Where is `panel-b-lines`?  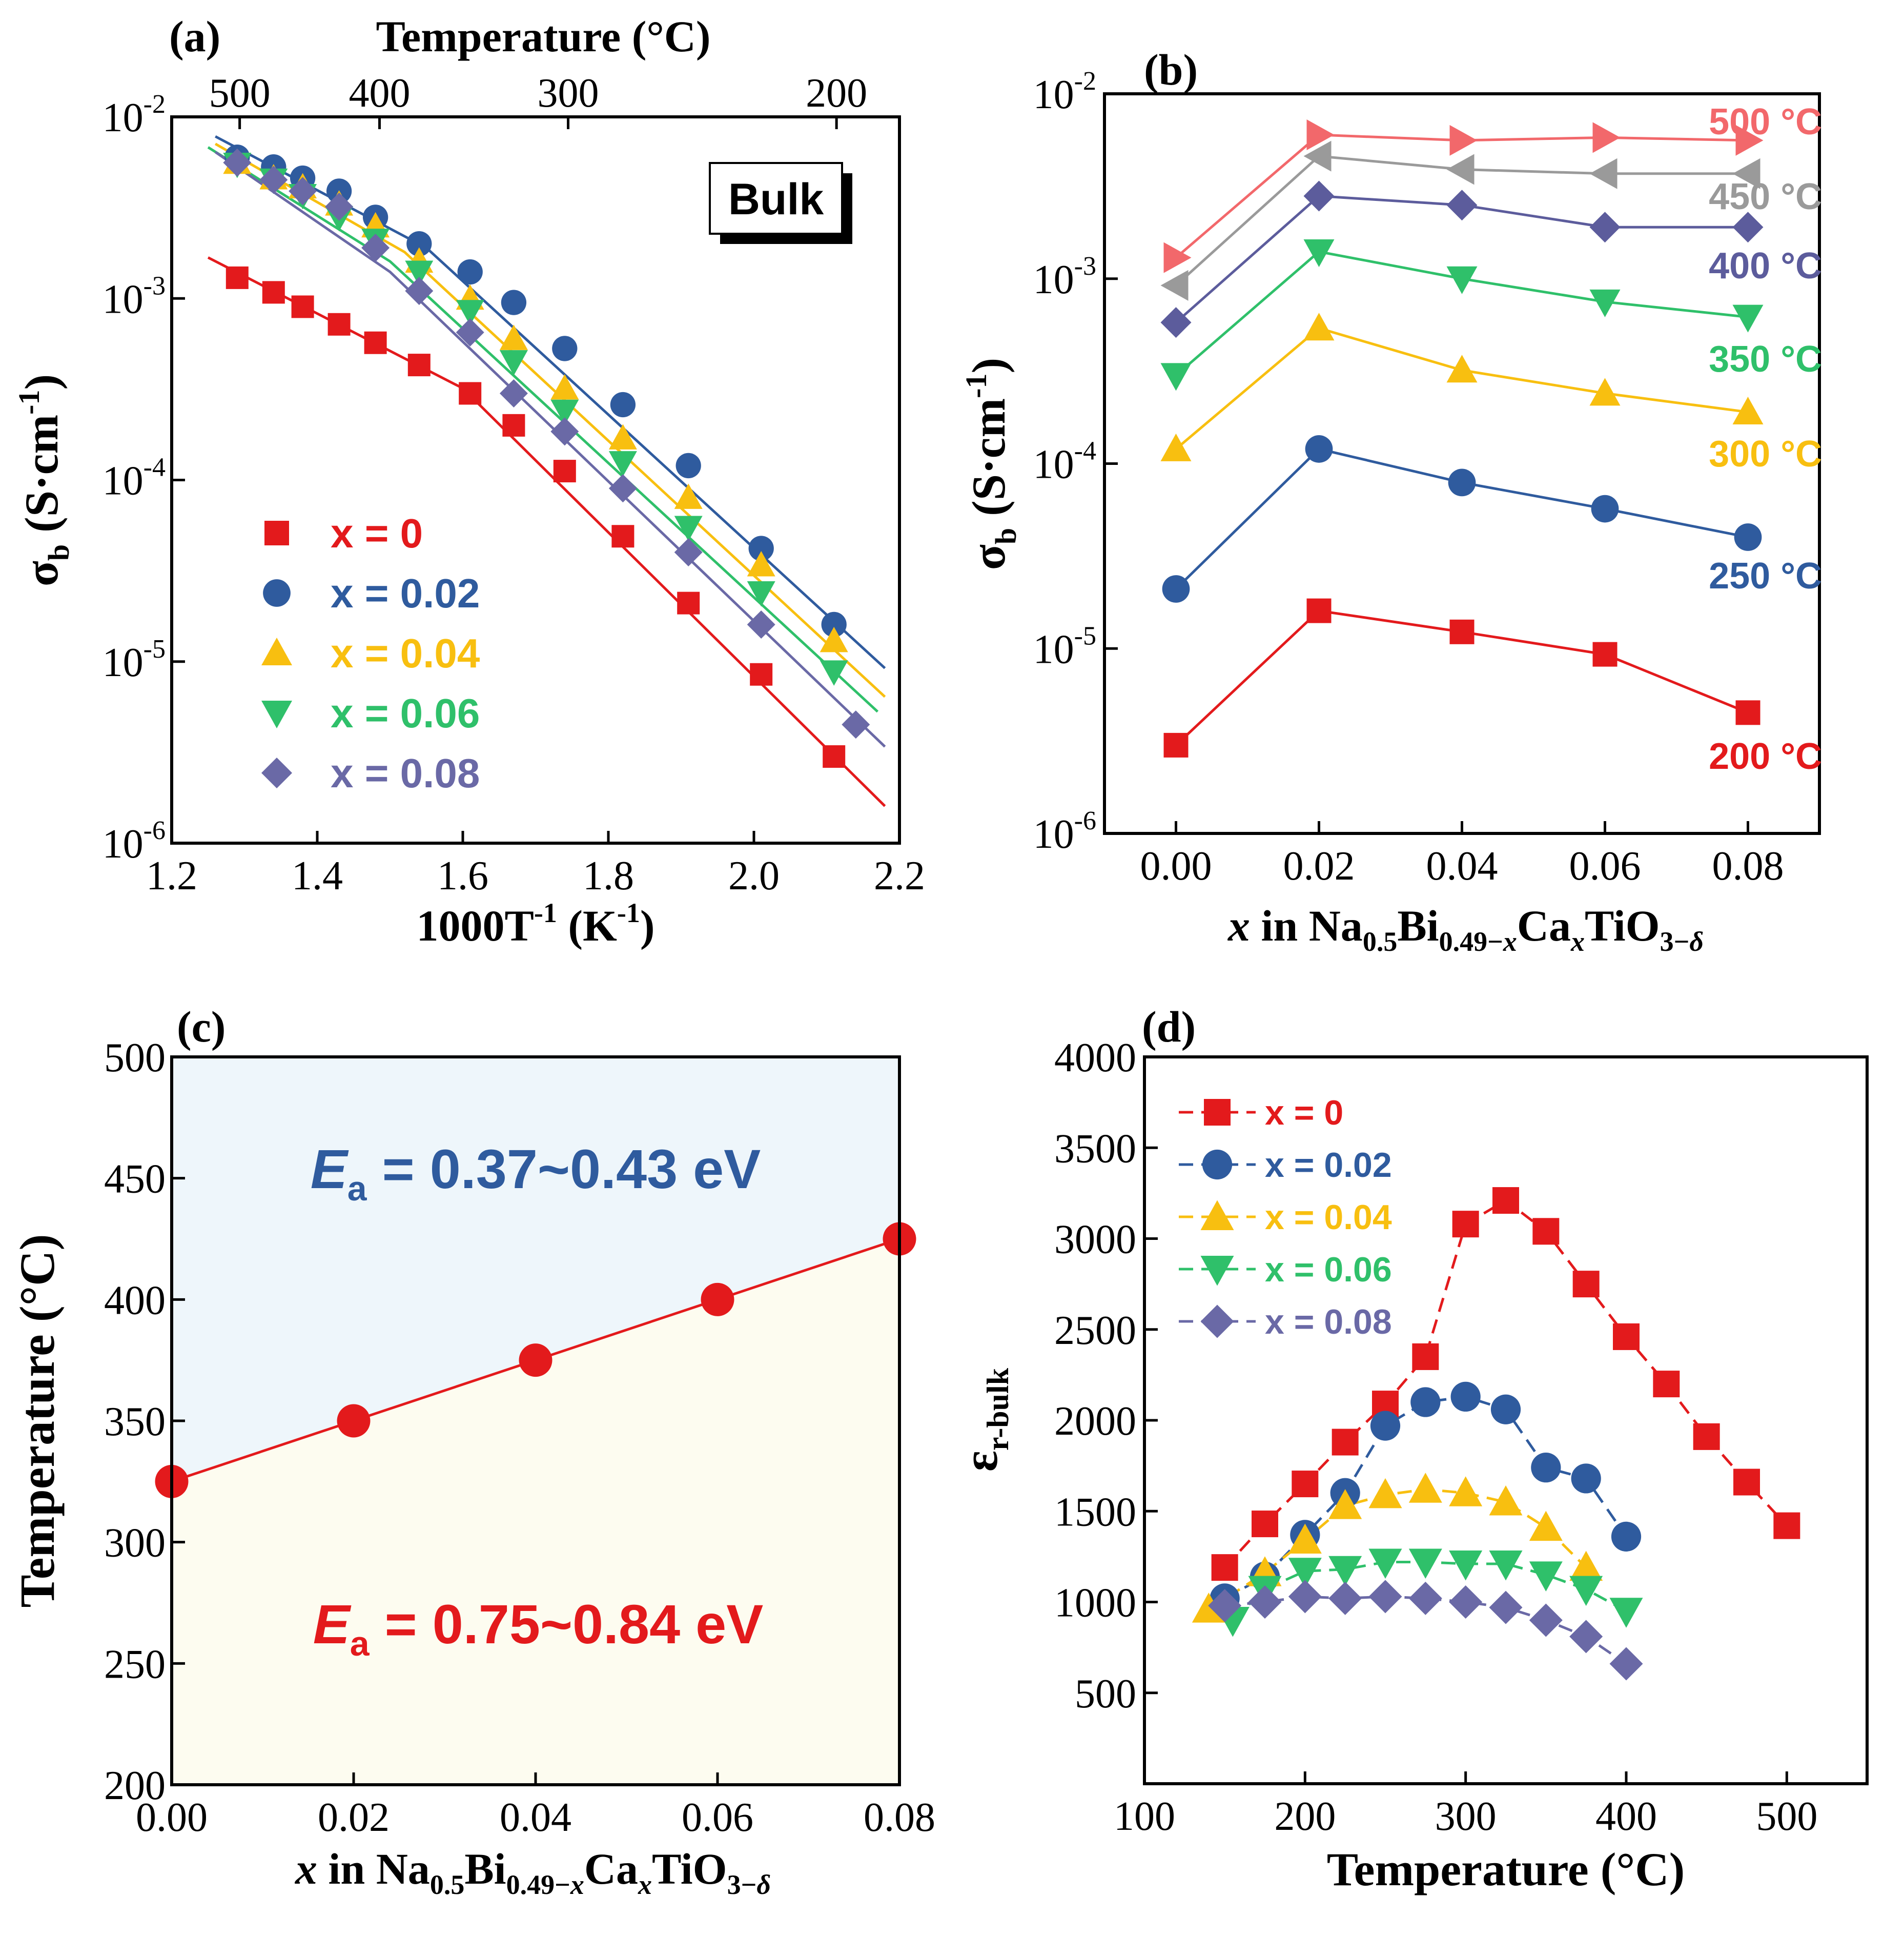
panel-b-lines is located at coordinates (1462, 439).